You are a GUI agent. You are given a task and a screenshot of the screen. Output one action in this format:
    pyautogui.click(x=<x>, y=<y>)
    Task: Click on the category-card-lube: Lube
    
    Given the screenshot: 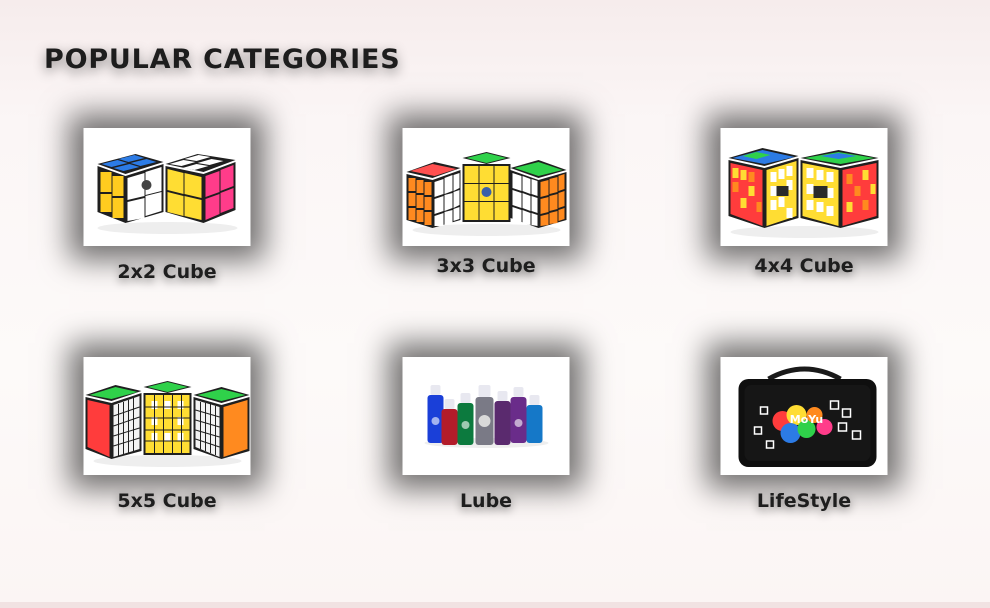 What is the action you would take?
    pyautogui.click(x=486, y=452)
    